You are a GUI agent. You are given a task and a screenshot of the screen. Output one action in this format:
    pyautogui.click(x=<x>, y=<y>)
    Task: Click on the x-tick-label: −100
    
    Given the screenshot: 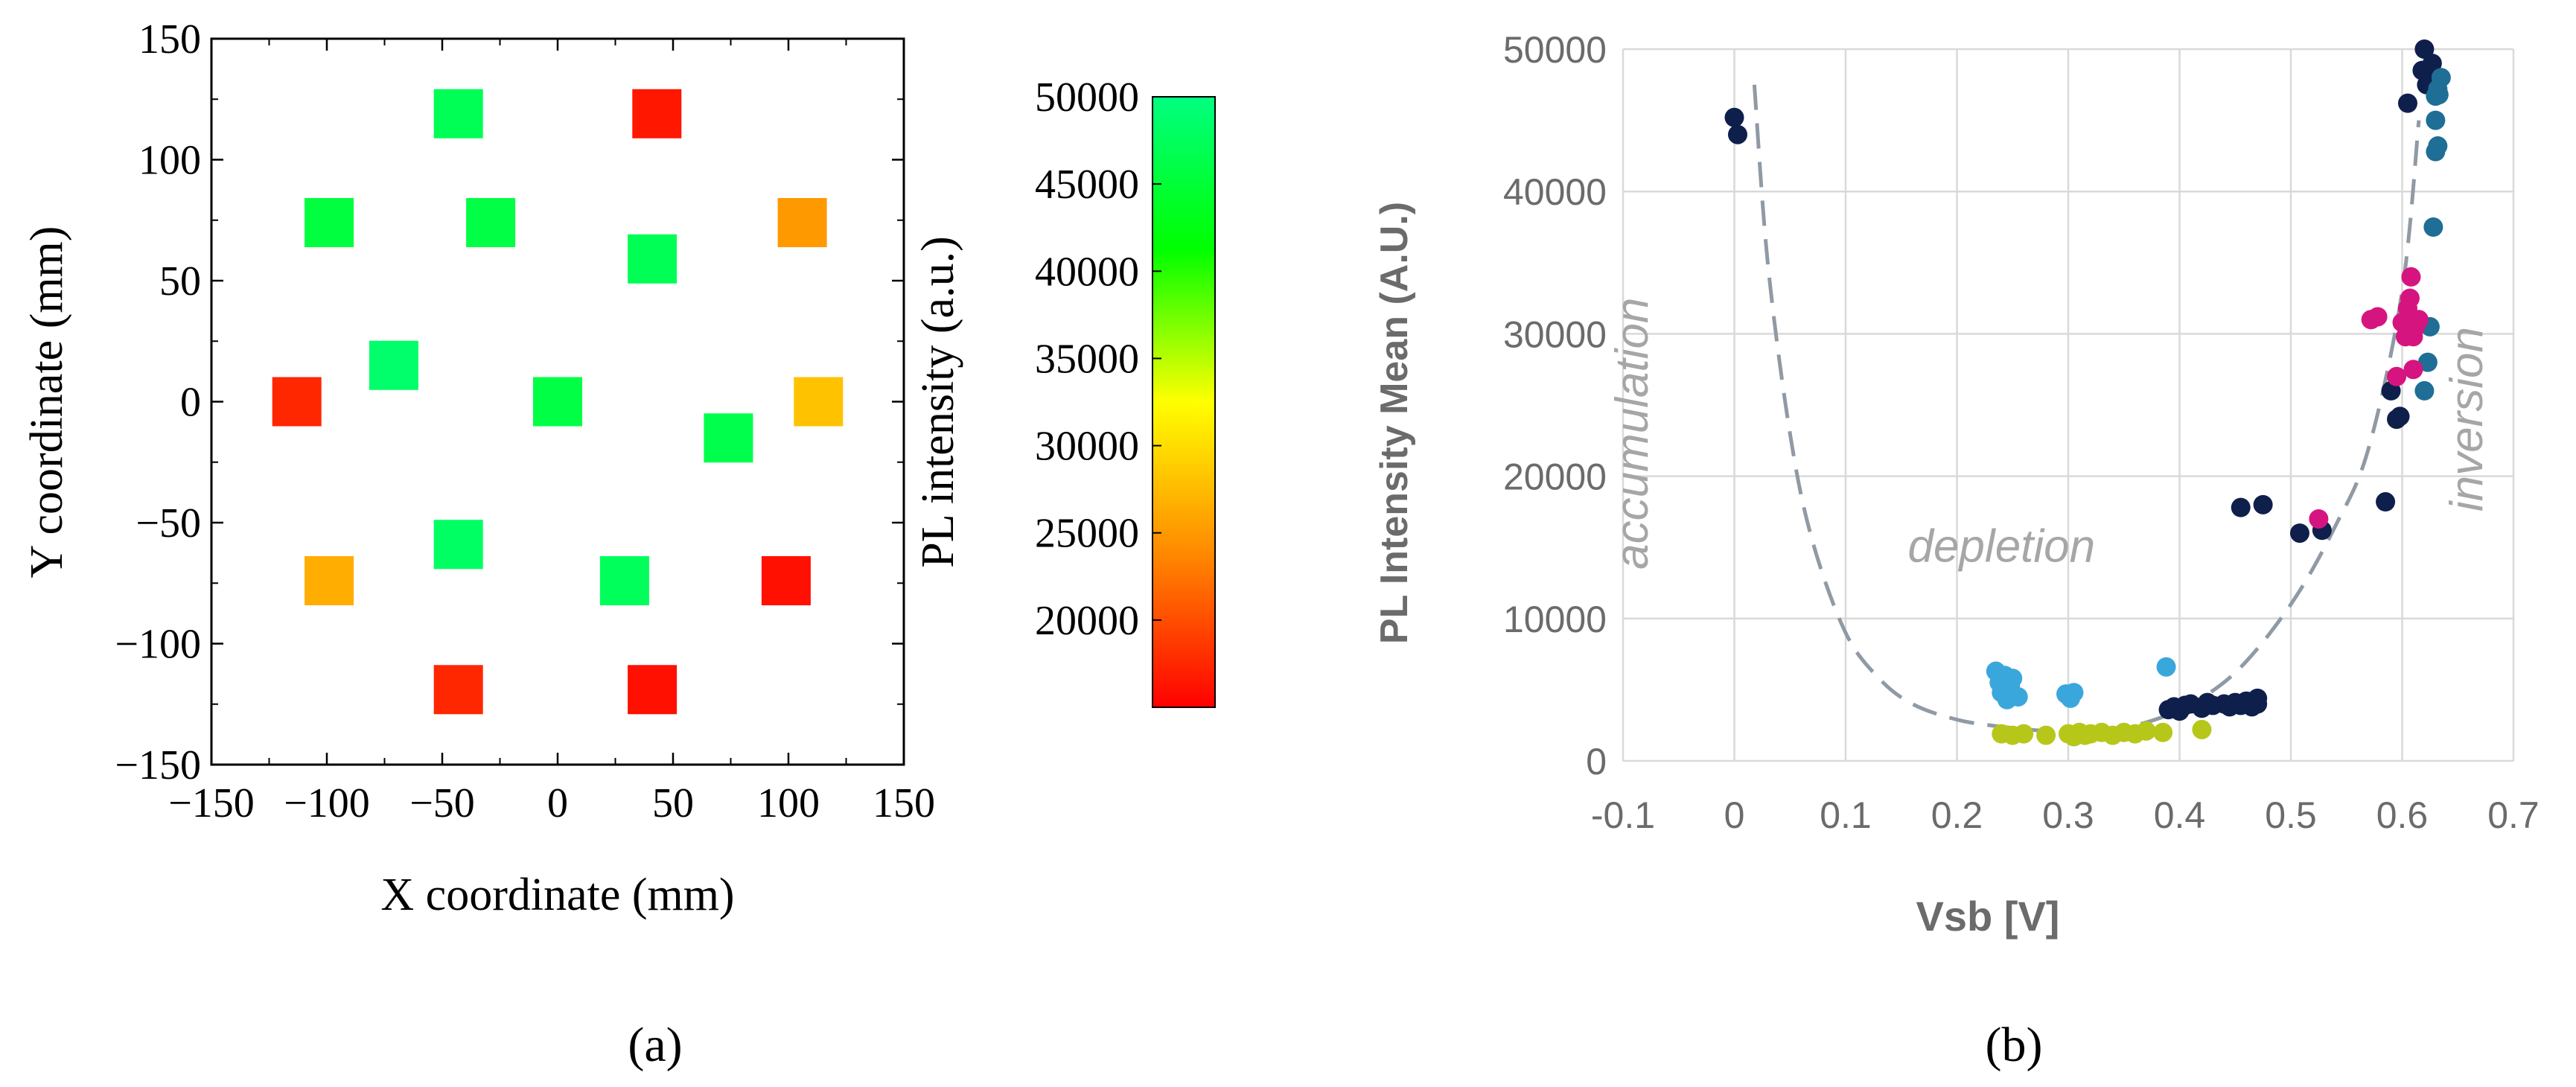 What is the action you would take?
    pyautogui.click(x=327, y=803)
    